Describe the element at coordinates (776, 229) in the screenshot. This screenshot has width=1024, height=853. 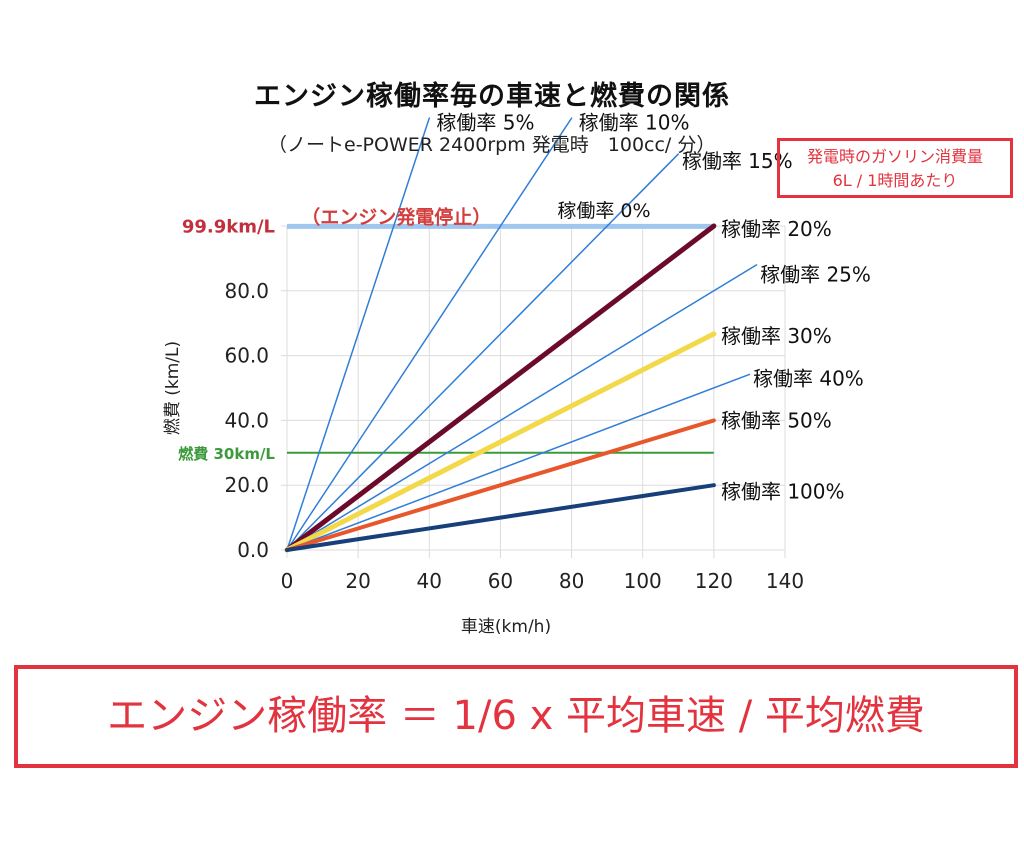
I see `series-label: 稼働率 20%` at that location.